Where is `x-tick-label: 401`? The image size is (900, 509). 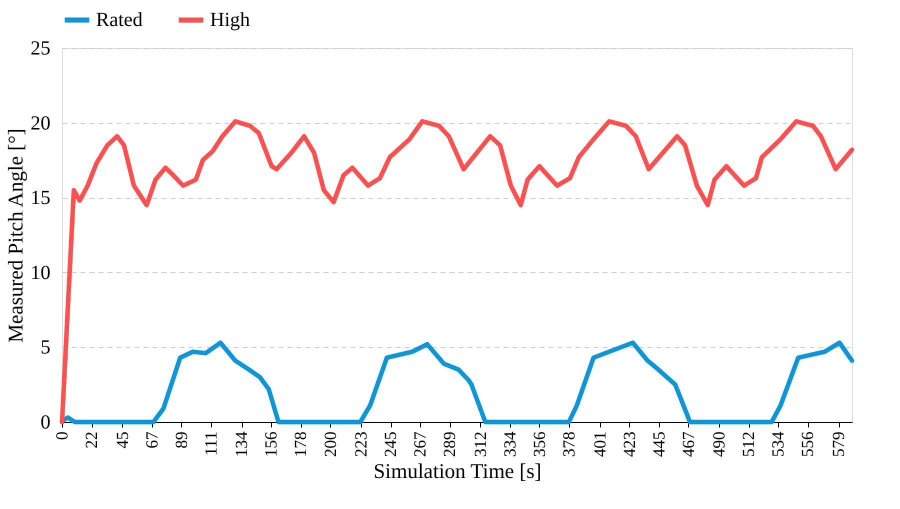
x-tick-label: 401 is located at coordinates (600, 444).